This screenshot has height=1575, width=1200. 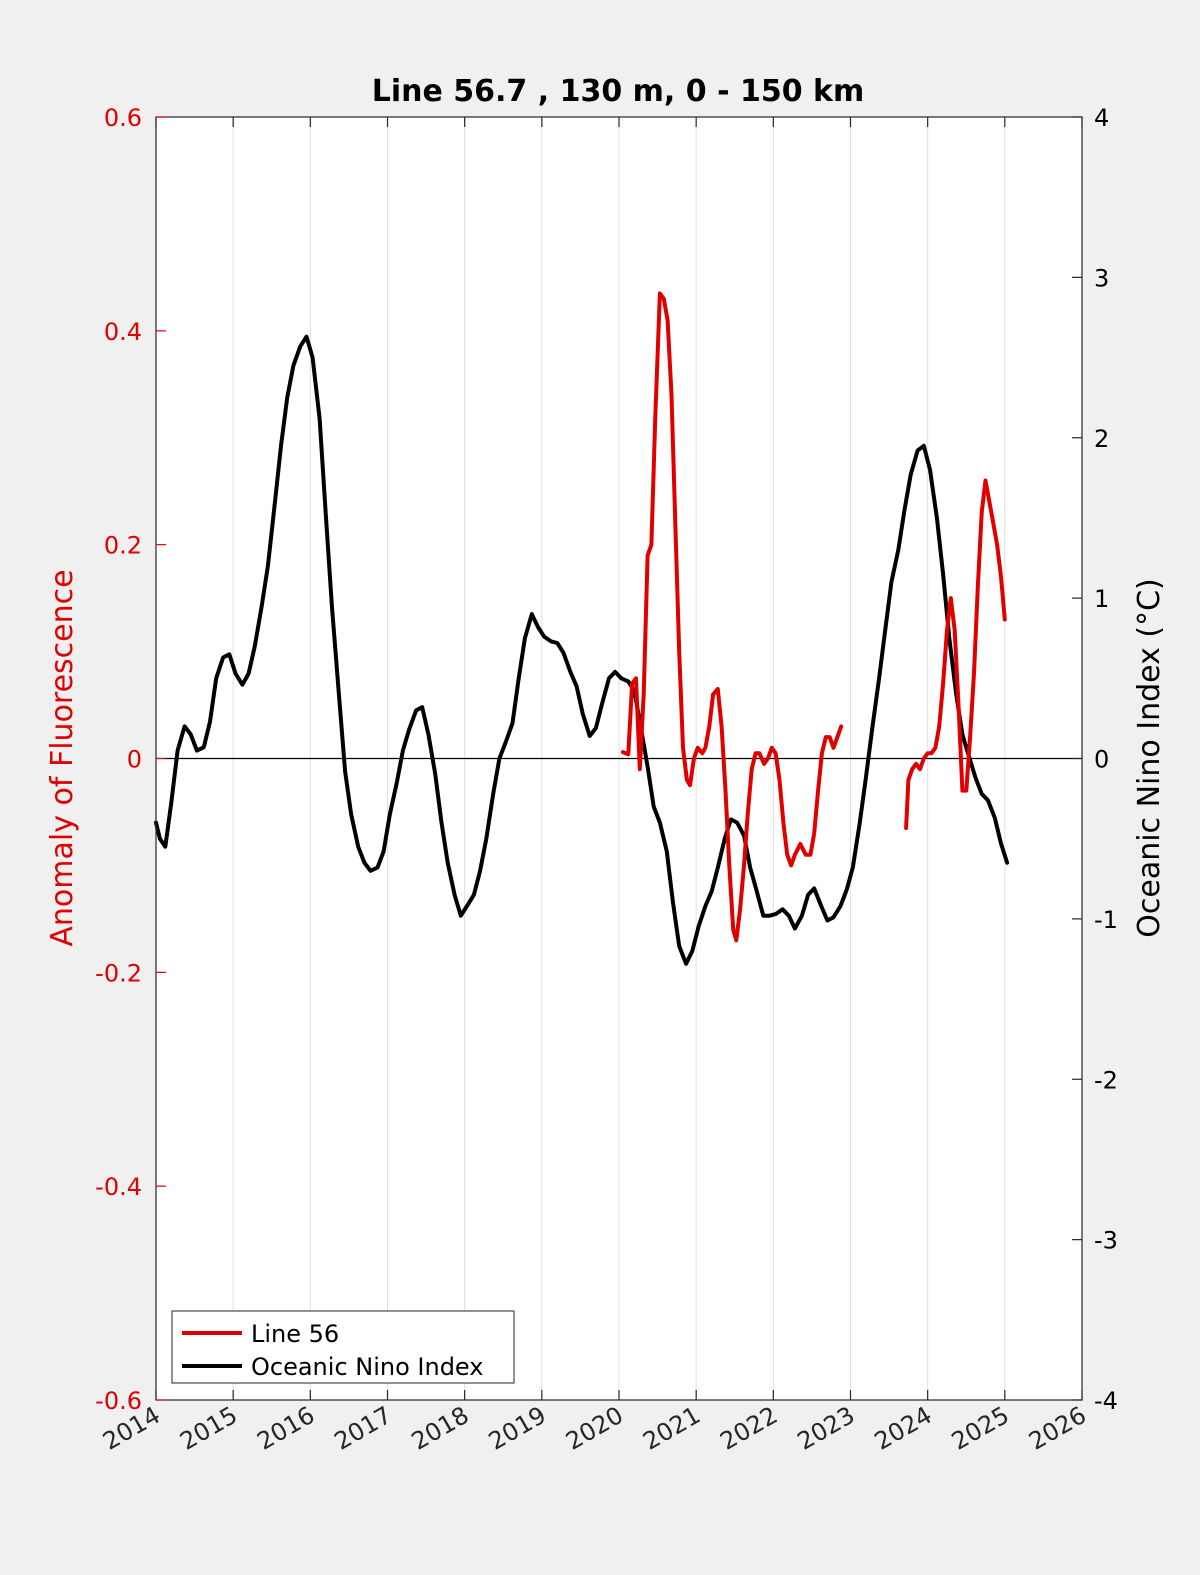 I want to click on x-tick-label: 2015, so click(x=208, y=1428).